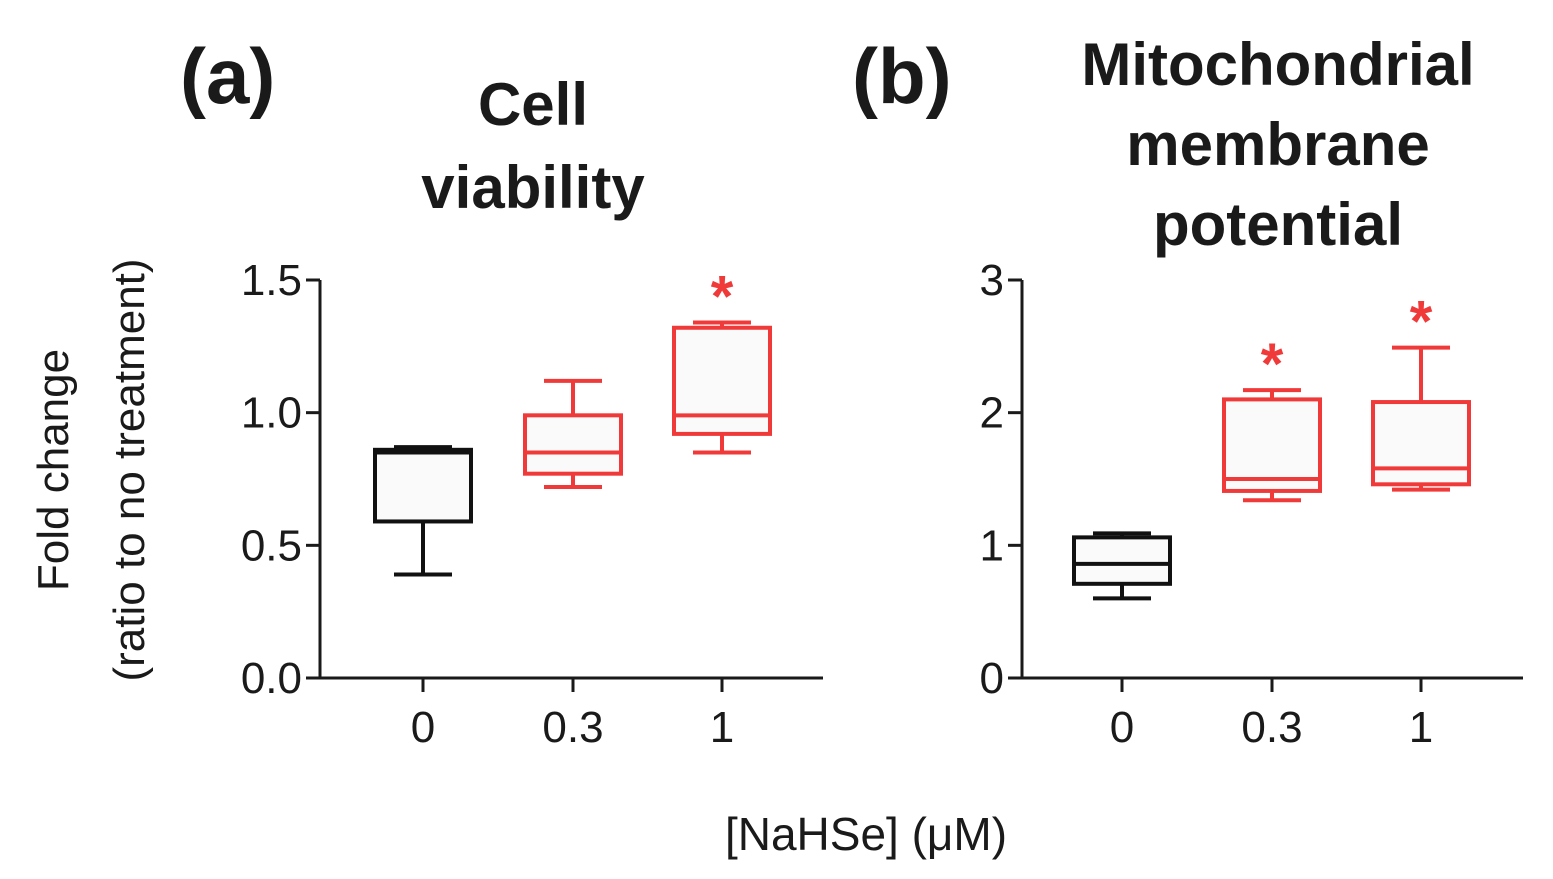 The height and width of the screenshot is (879, 1553). Describe the element at coordinates (902, 76) in the screenshot. I see `panel-b-label: (b)` at that location.